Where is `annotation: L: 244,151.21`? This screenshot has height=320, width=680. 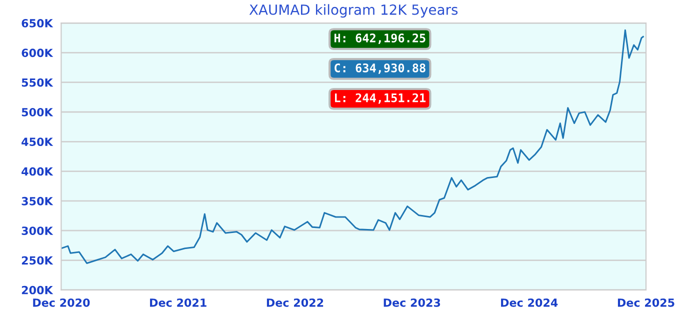 annotation: L: 244,151.21 is located at coordinates (380, 98).